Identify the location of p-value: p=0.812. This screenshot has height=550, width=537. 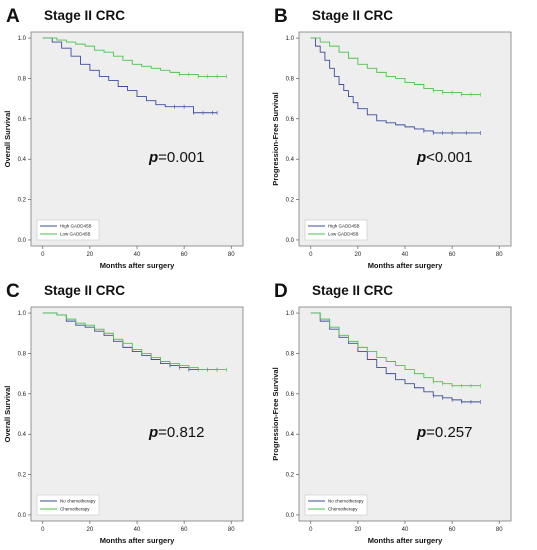
(176, 432).